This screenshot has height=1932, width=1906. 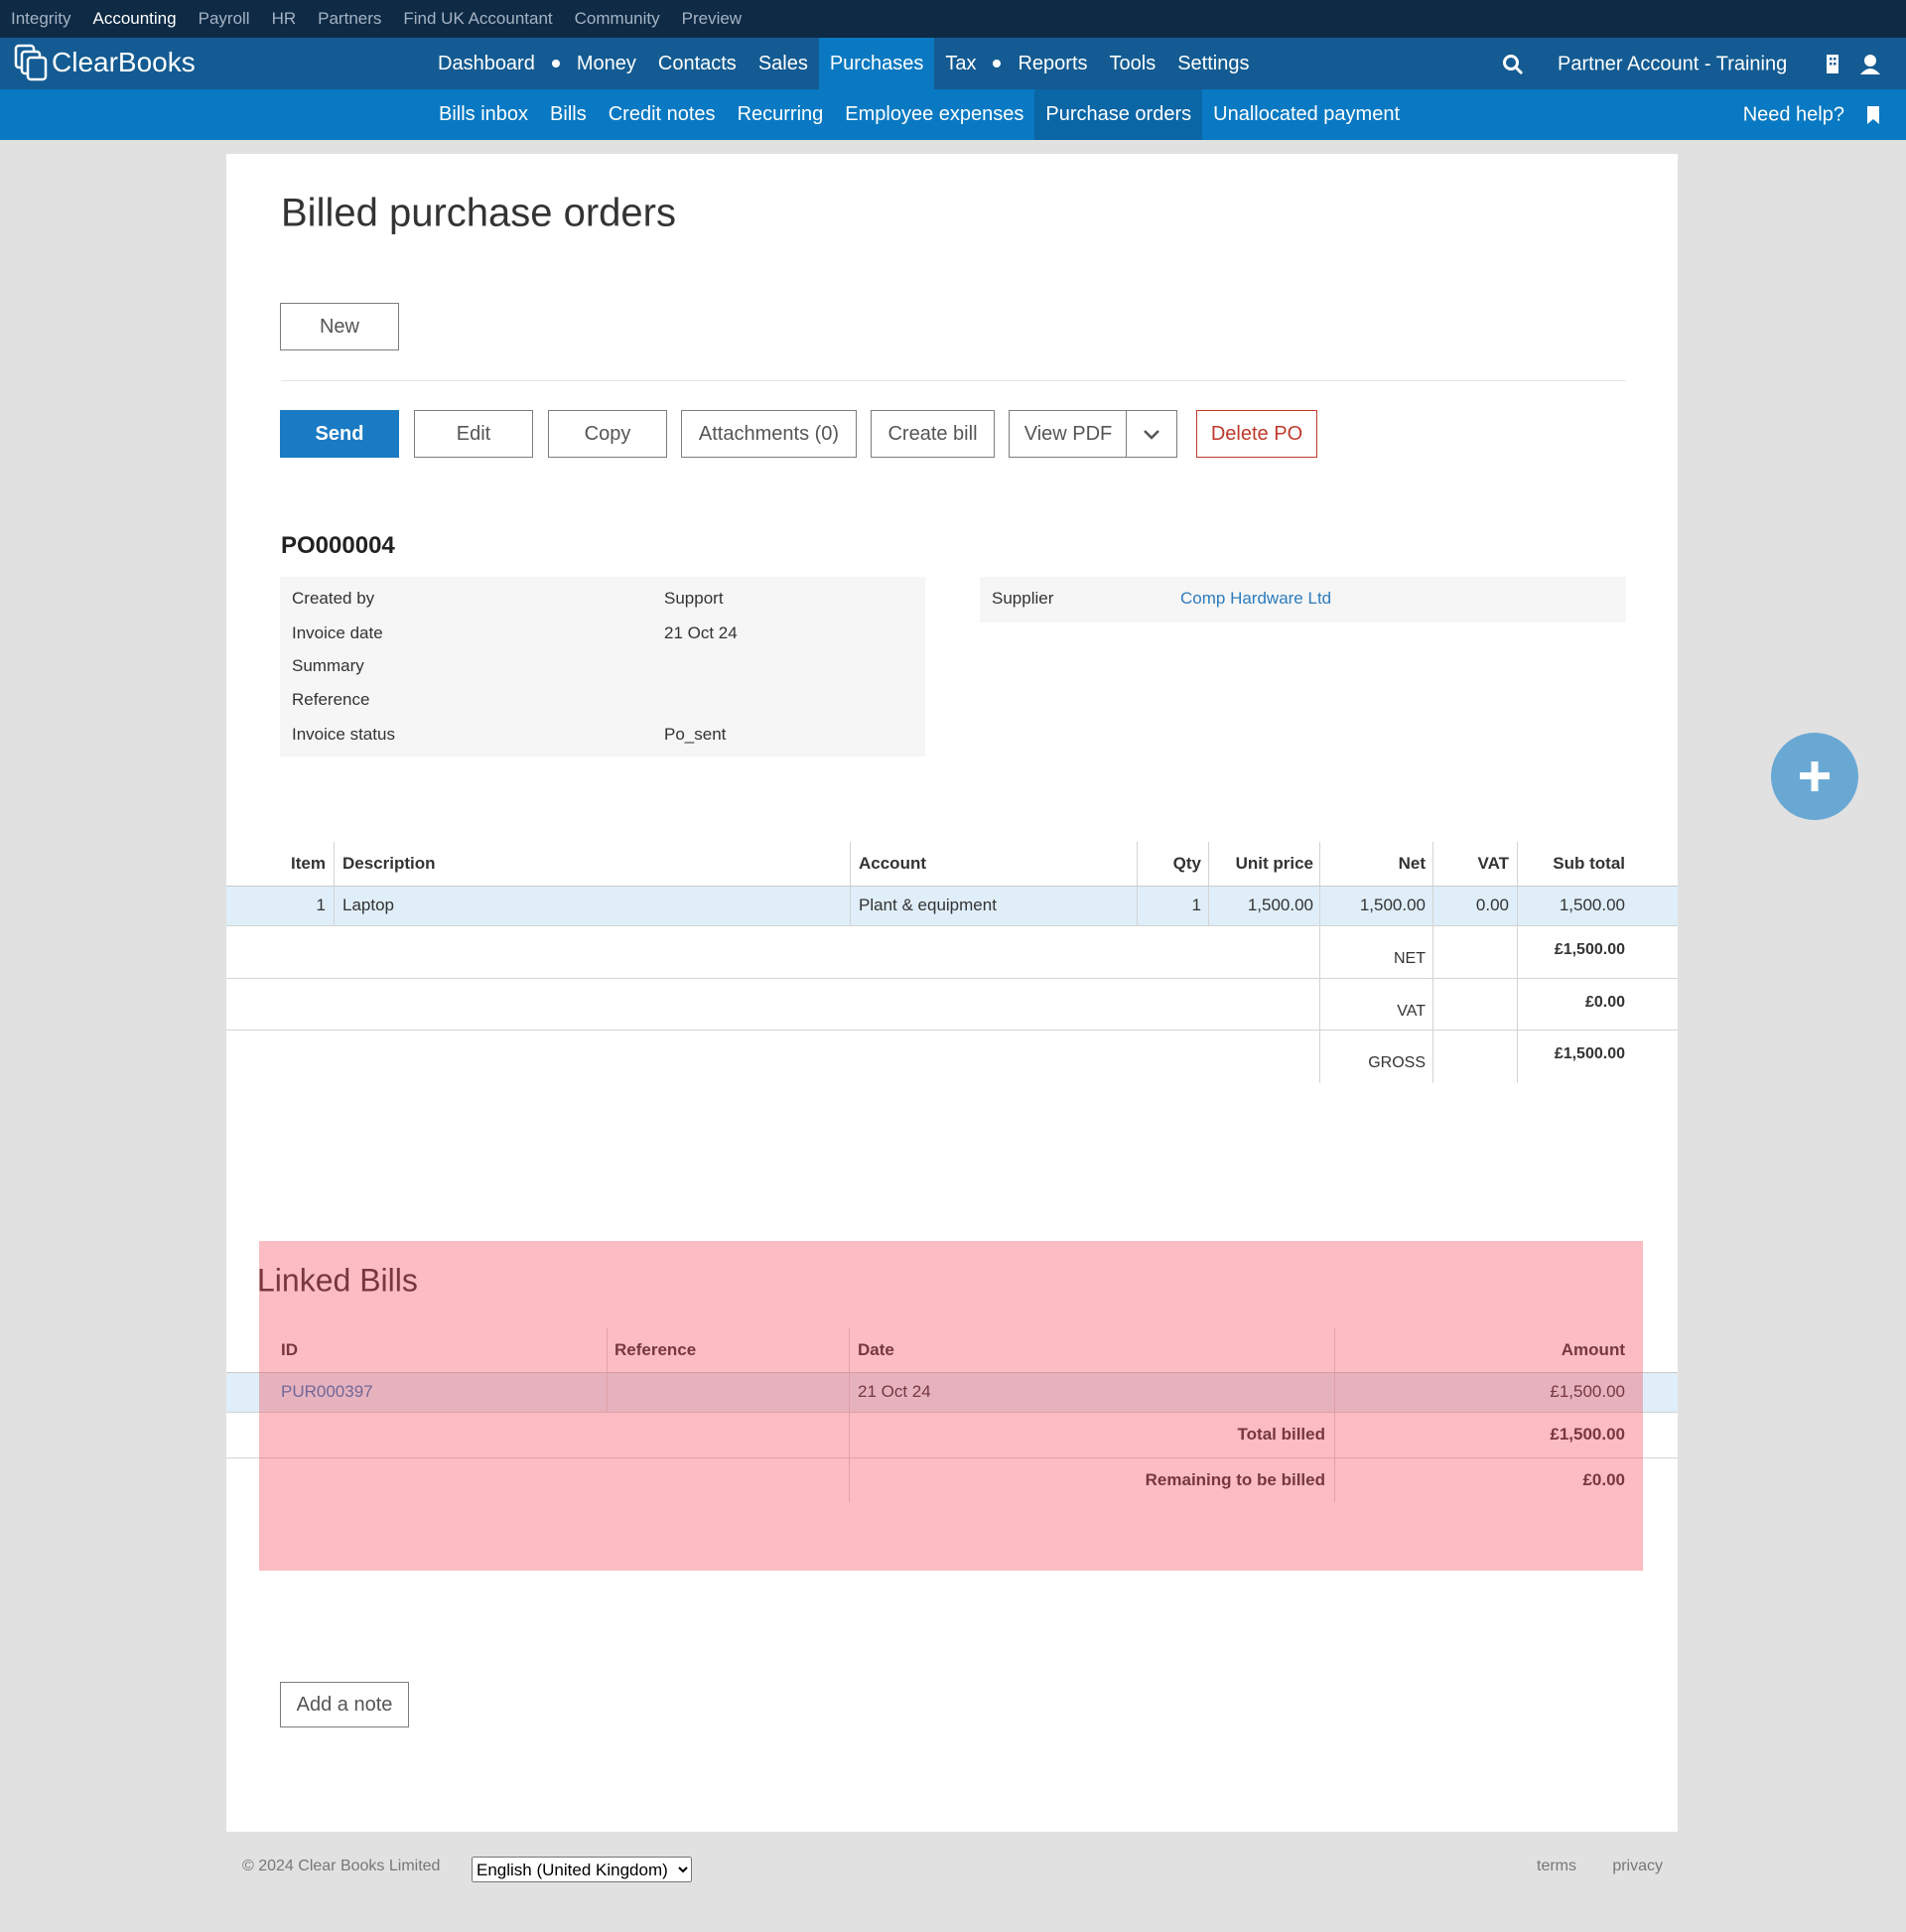 What do you see at coordinates (1593, 1350) in the screenshot?
I see `column-header: Amount` at bounding box center [1593, 1350].